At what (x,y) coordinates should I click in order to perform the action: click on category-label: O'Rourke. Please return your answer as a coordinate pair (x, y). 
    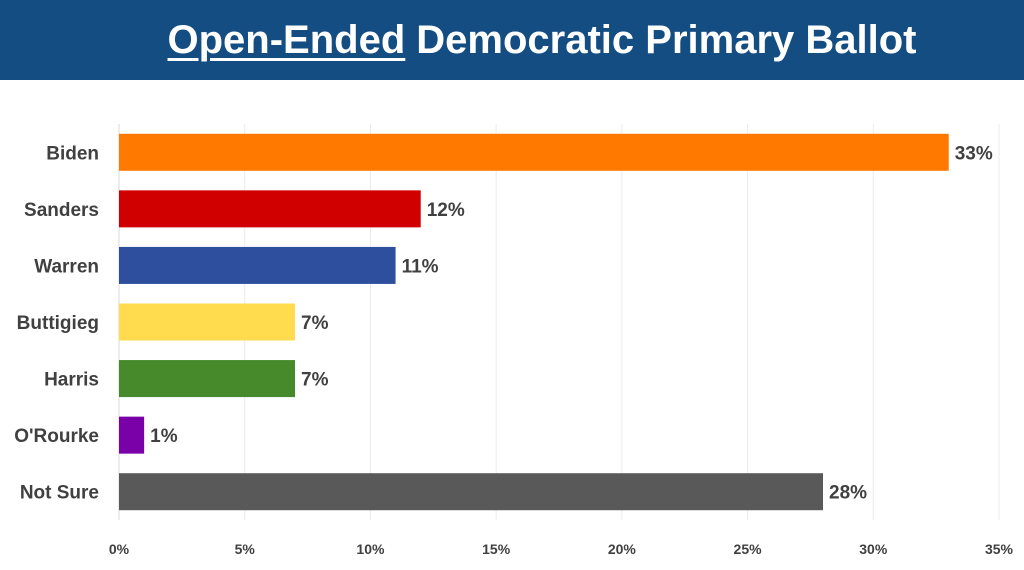
    Looking at the image, I should click on (56, 436).